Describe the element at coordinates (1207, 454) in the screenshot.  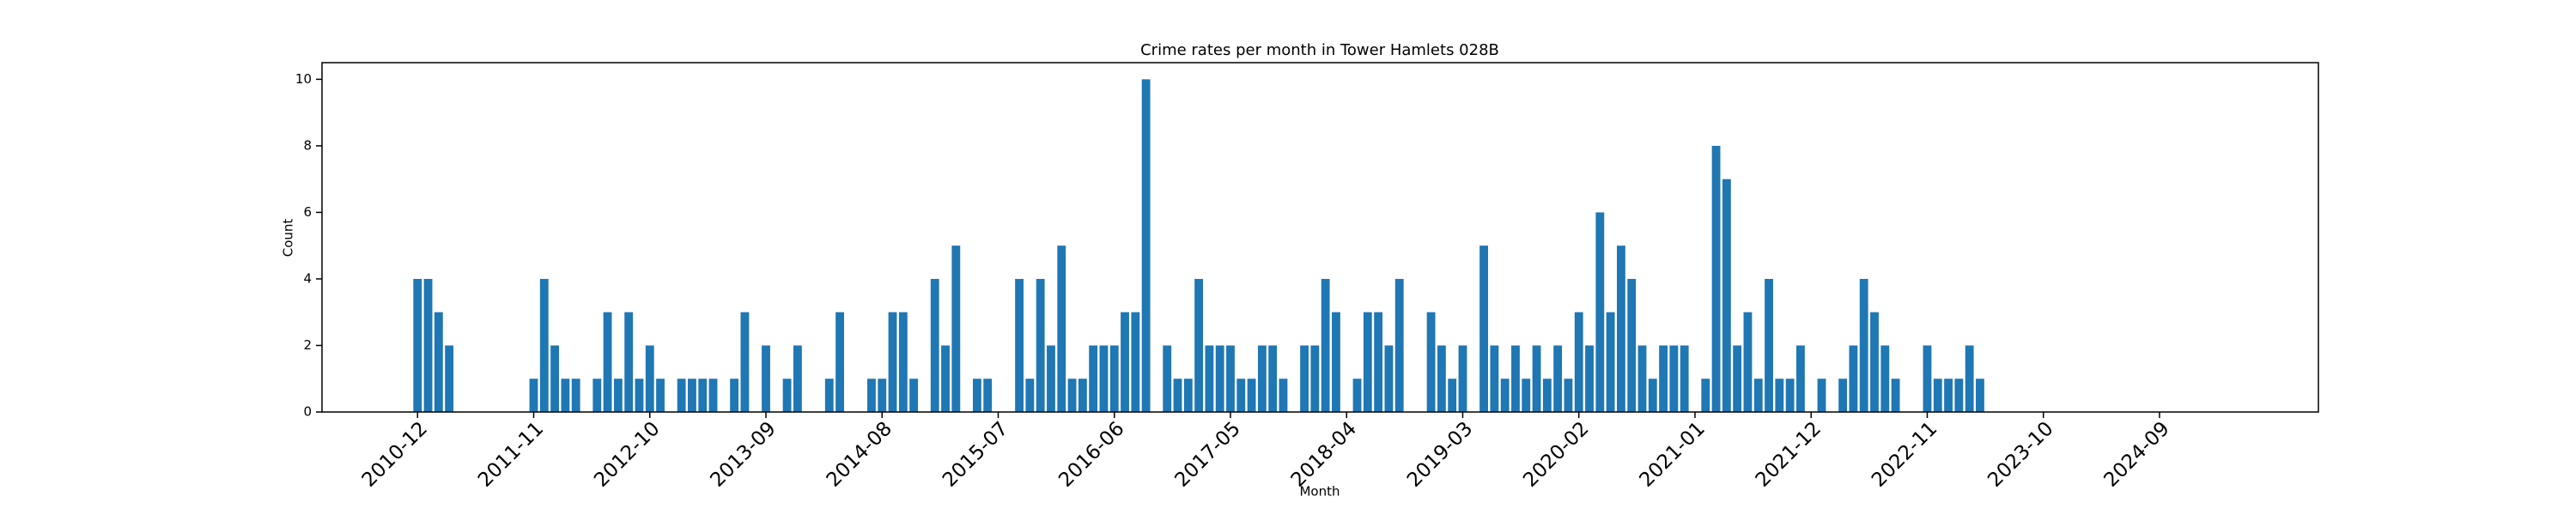
I see `x-tick-label: 2017-05` at that location.